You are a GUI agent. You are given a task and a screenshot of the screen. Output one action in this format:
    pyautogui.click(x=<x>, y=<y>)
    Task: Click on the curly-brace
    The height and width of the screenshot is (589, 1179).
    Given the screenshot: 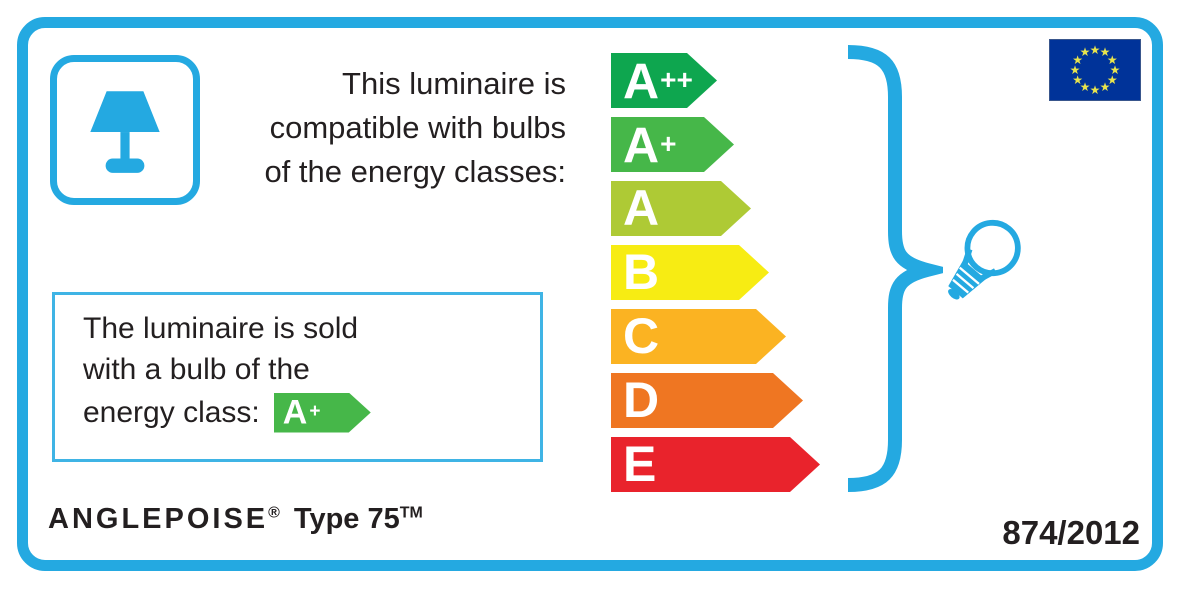 What is the action you would take?
    pyautogui.click(x=895, y=268)
    